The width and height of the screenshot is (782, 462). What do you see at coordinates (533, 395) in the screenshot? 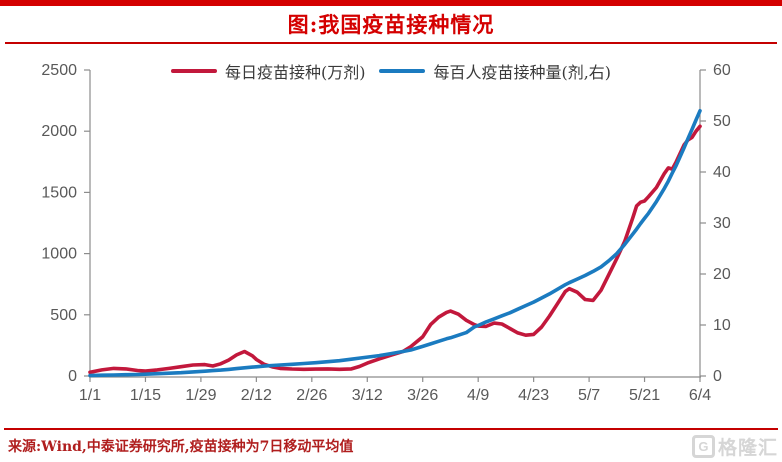
I see `svg-text: 4/23` at bounding box center [533, 395].